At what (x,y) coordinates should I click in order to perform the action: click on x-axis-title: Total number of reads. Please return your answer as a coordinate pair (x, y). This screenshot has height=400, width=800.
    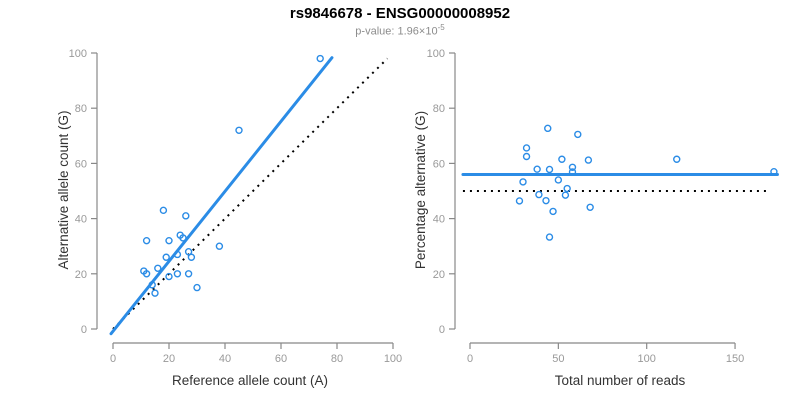
    Looking at the image, I should click on (620, 380).